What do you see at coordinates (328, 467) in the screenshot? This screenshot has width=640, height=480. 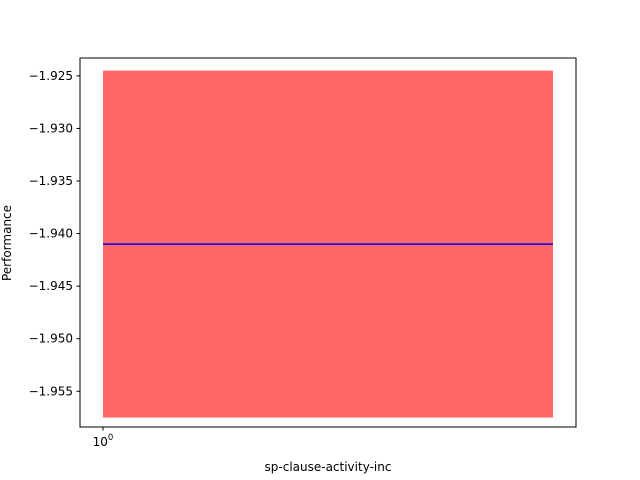 I see `x-axis-label: sp-clause-activity-inc` at bounding box center [328, 467].